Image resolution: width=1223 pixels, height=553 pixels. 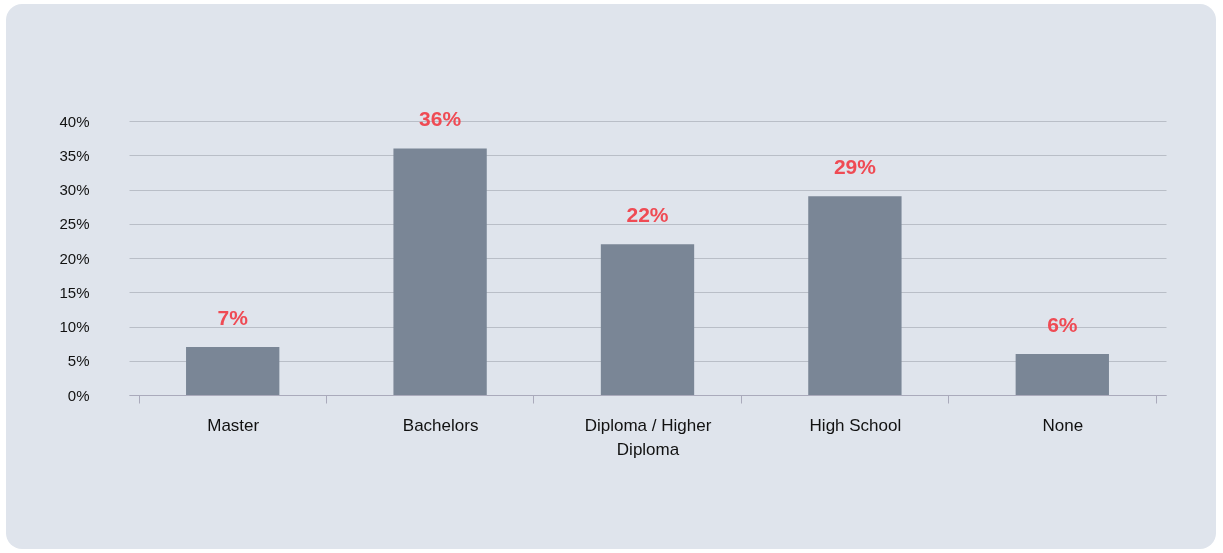 What do you see at coordinates (74, 292) in the screenshot?
I see `y-tick-label: 15%` at bounding box center [74, 292].